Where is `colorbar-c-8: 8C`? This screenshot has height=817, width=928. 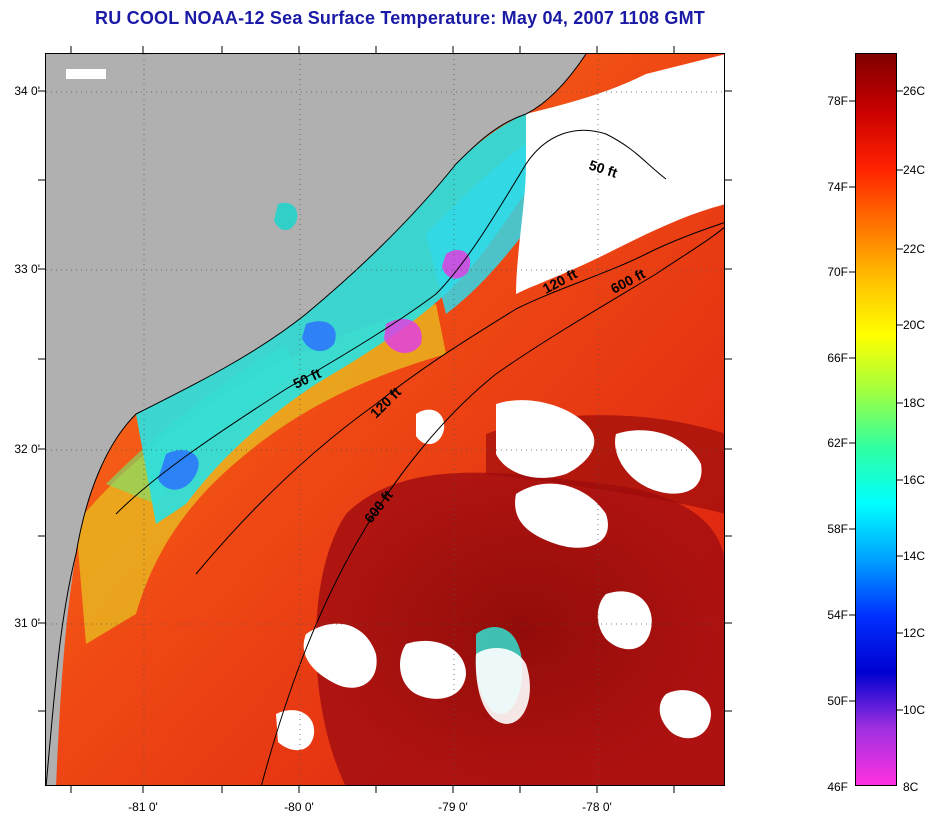
colorbar-c-8: 8C is located at coordinates (911, 787).